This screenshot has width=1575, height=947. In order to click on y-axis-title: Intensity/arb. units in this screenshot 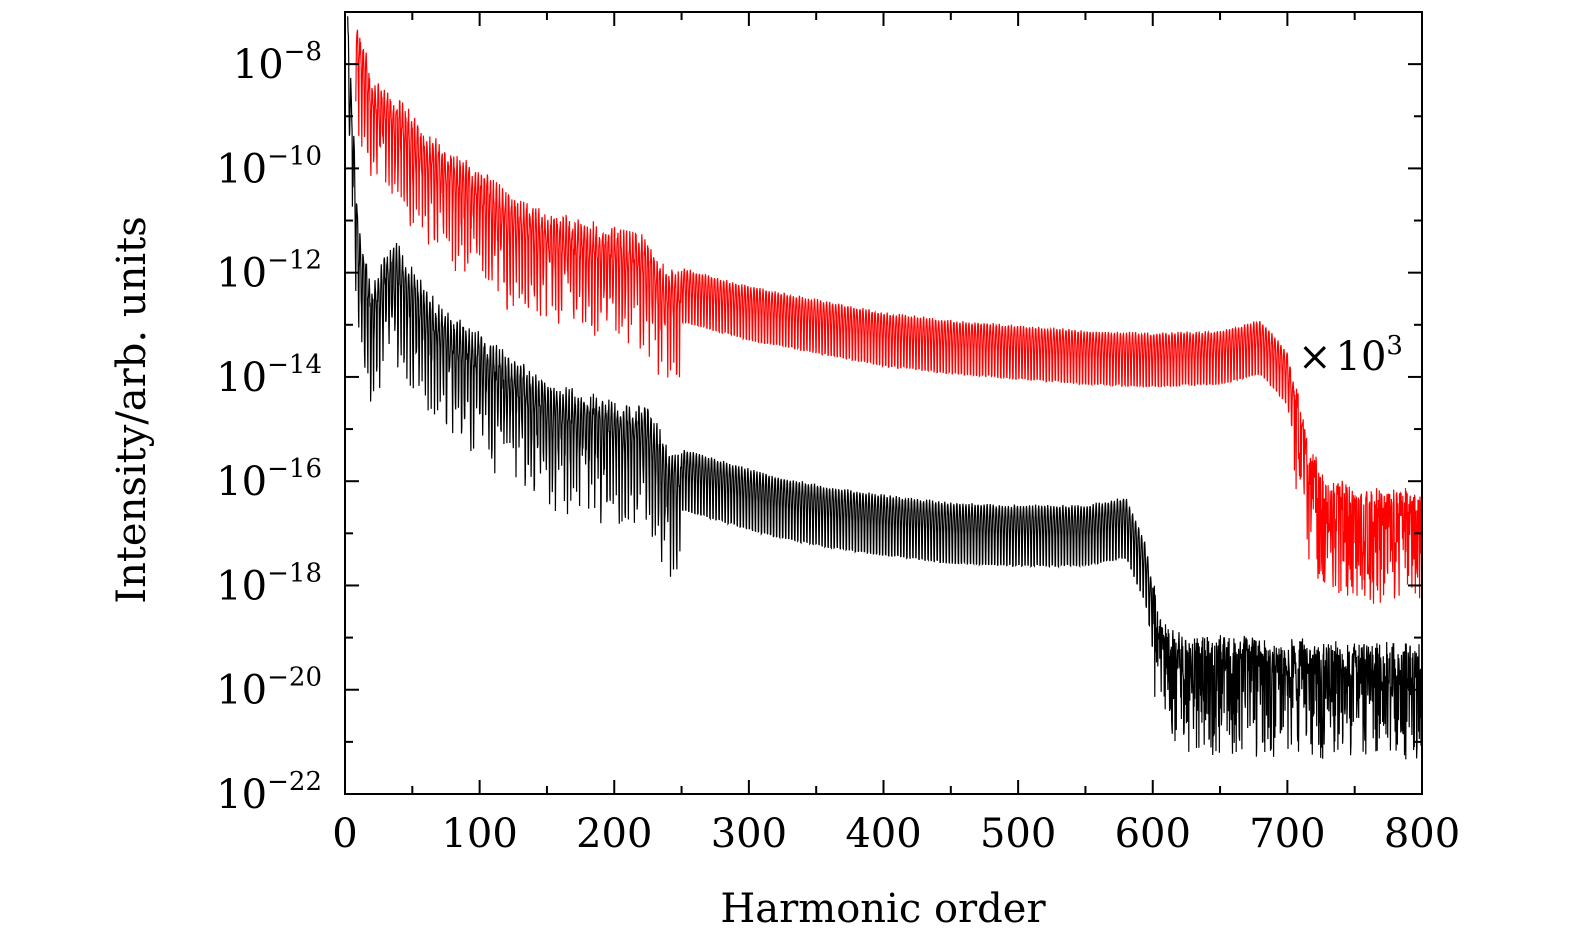, I will do `click(132, 409)`.